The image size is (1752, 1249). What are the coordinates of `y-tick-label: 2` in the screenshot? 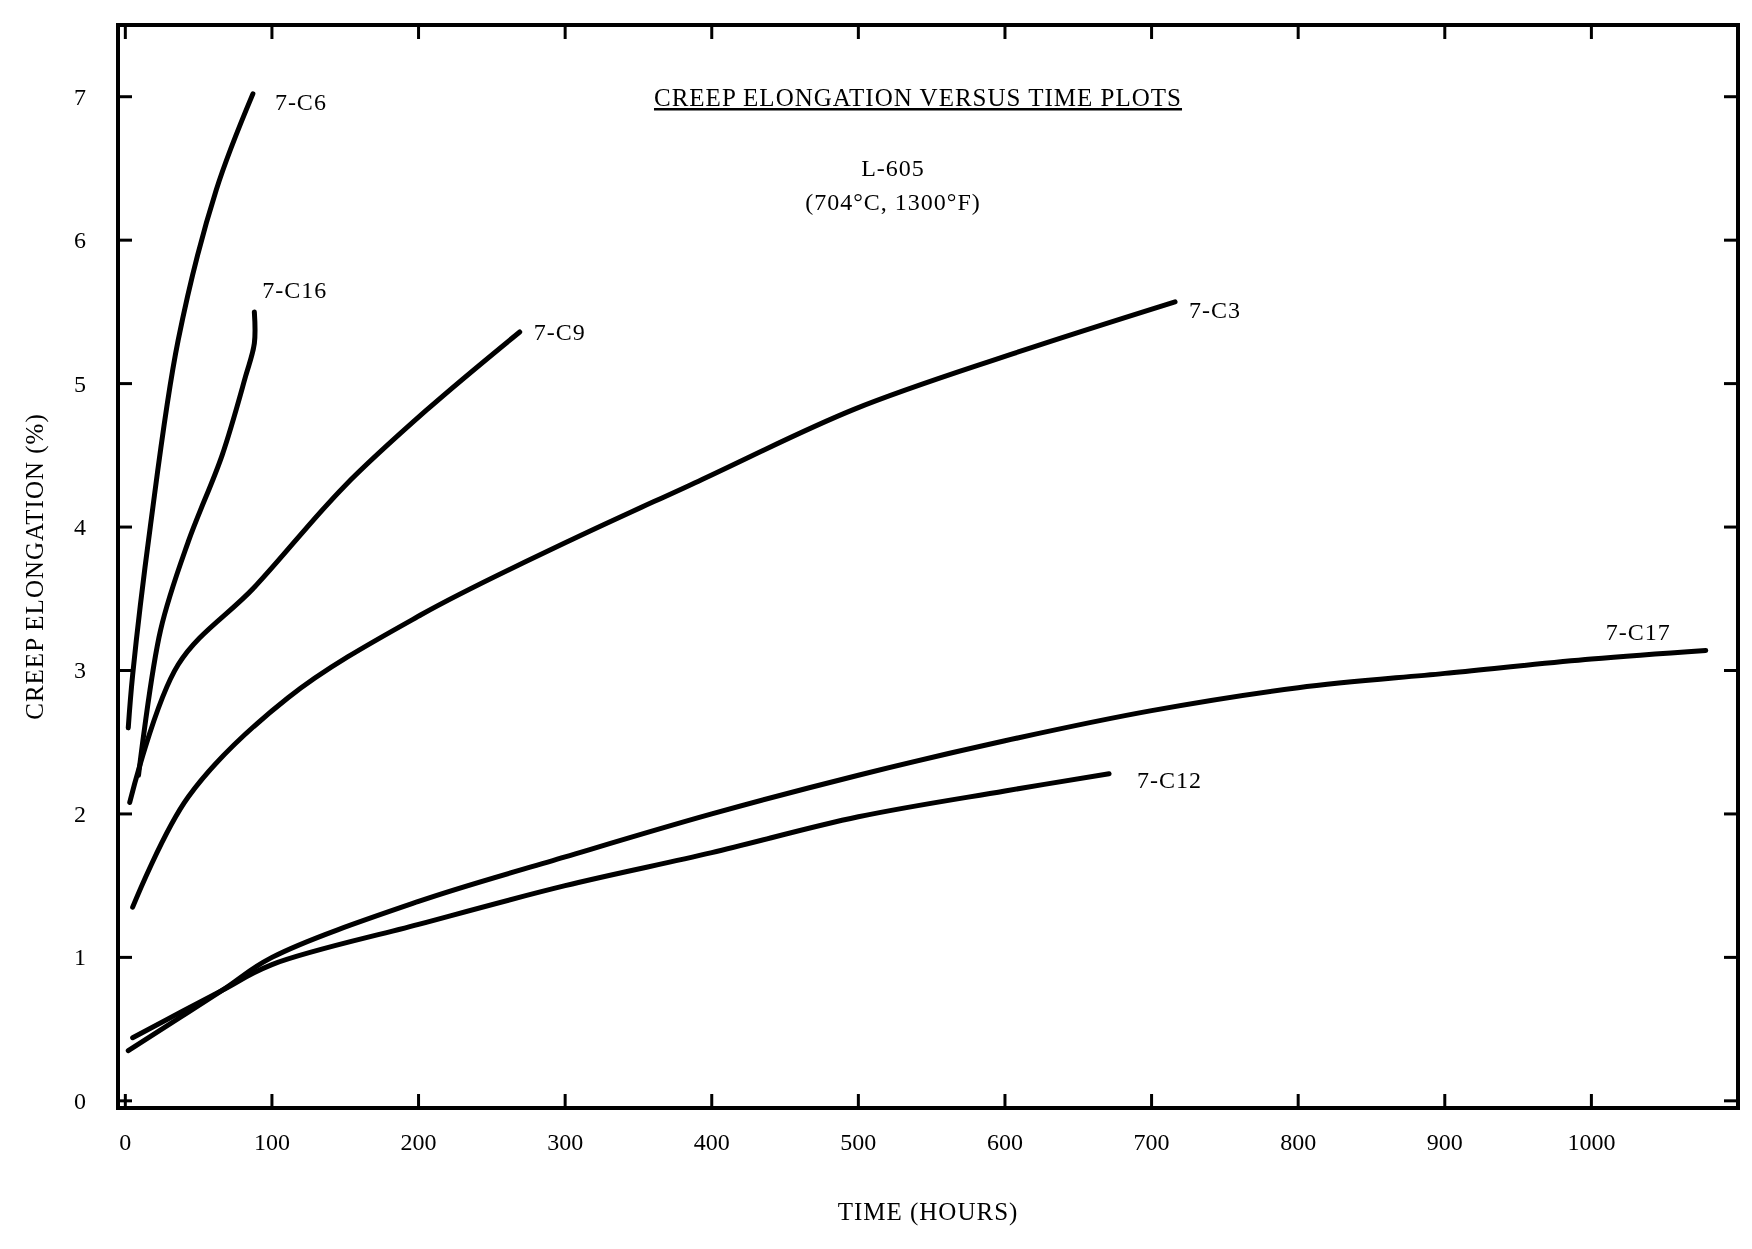 It's located at (80, 813).